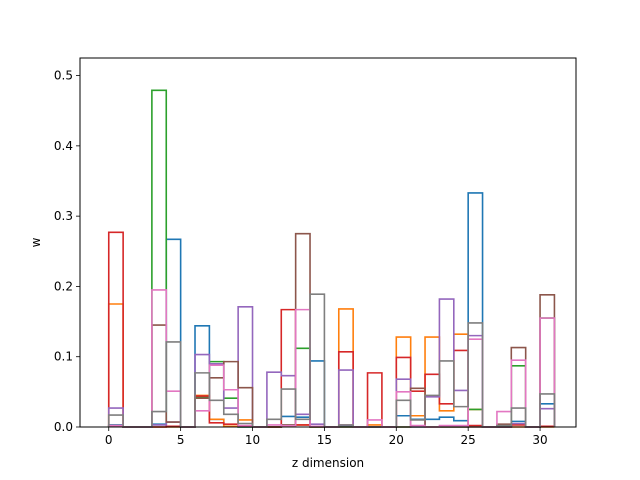  Describe the element at coordinates (181, 440) in the screenshot. I see `x-tick-label: 5` at that location.